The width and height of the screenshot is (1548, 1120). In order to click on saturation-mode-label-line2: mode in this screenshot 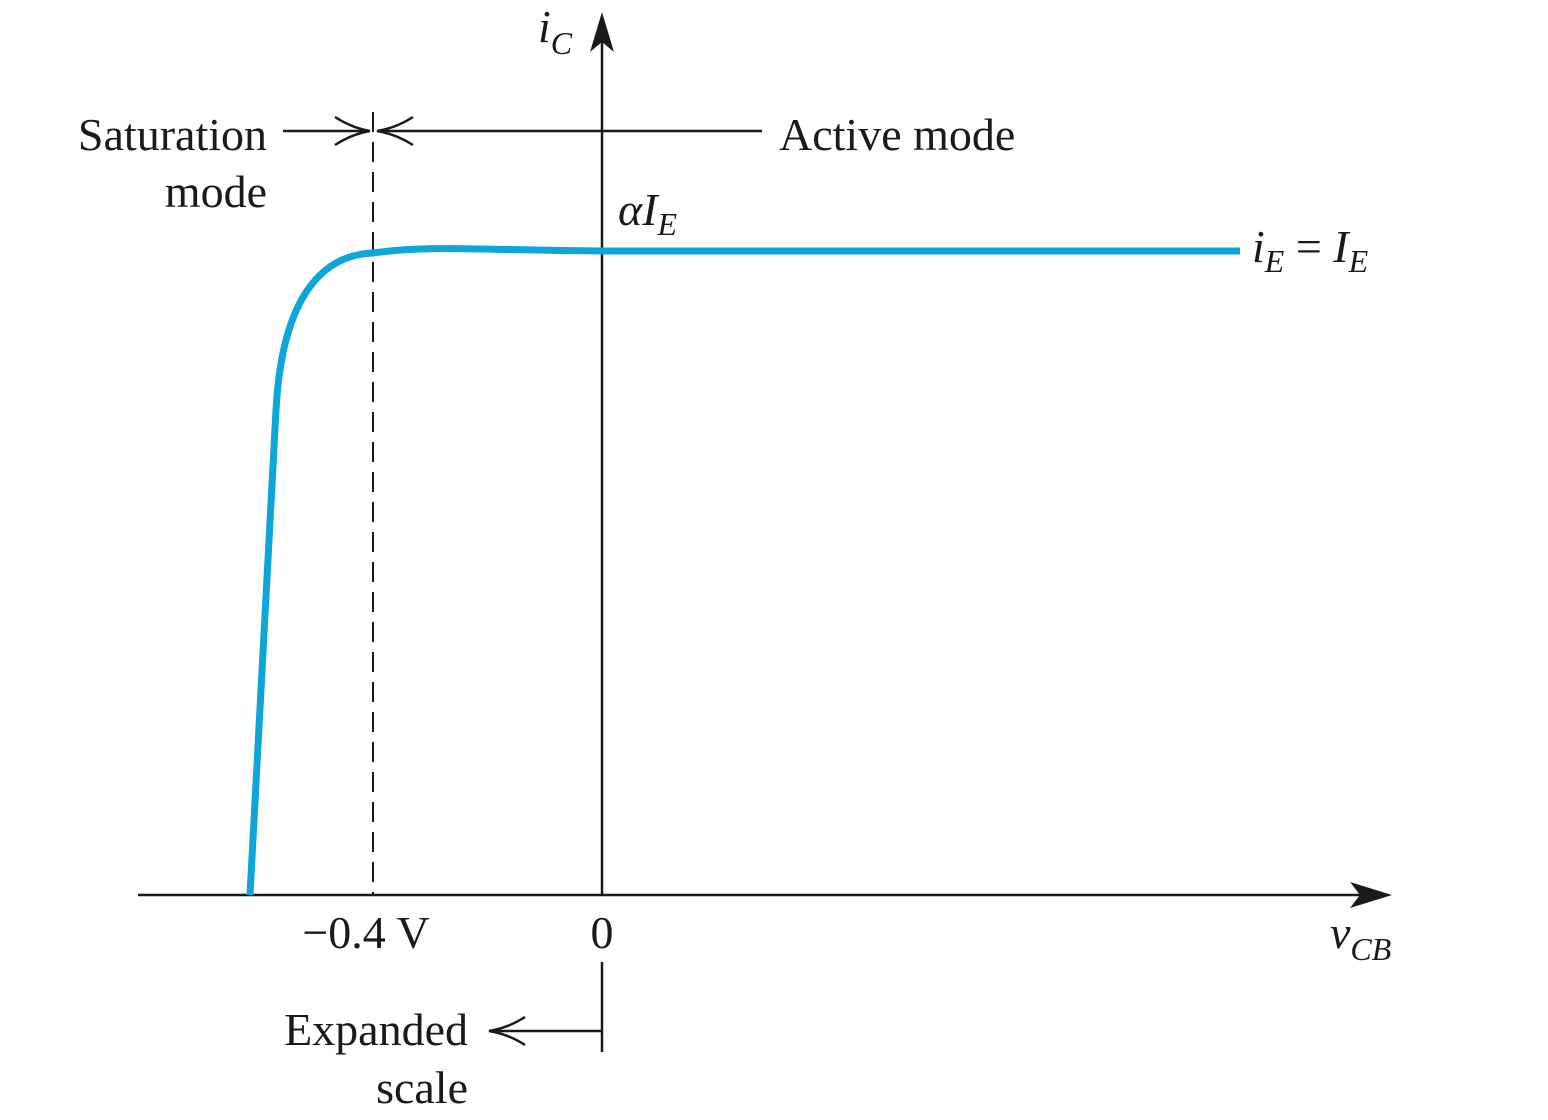, I will do `click(216, 191)`.